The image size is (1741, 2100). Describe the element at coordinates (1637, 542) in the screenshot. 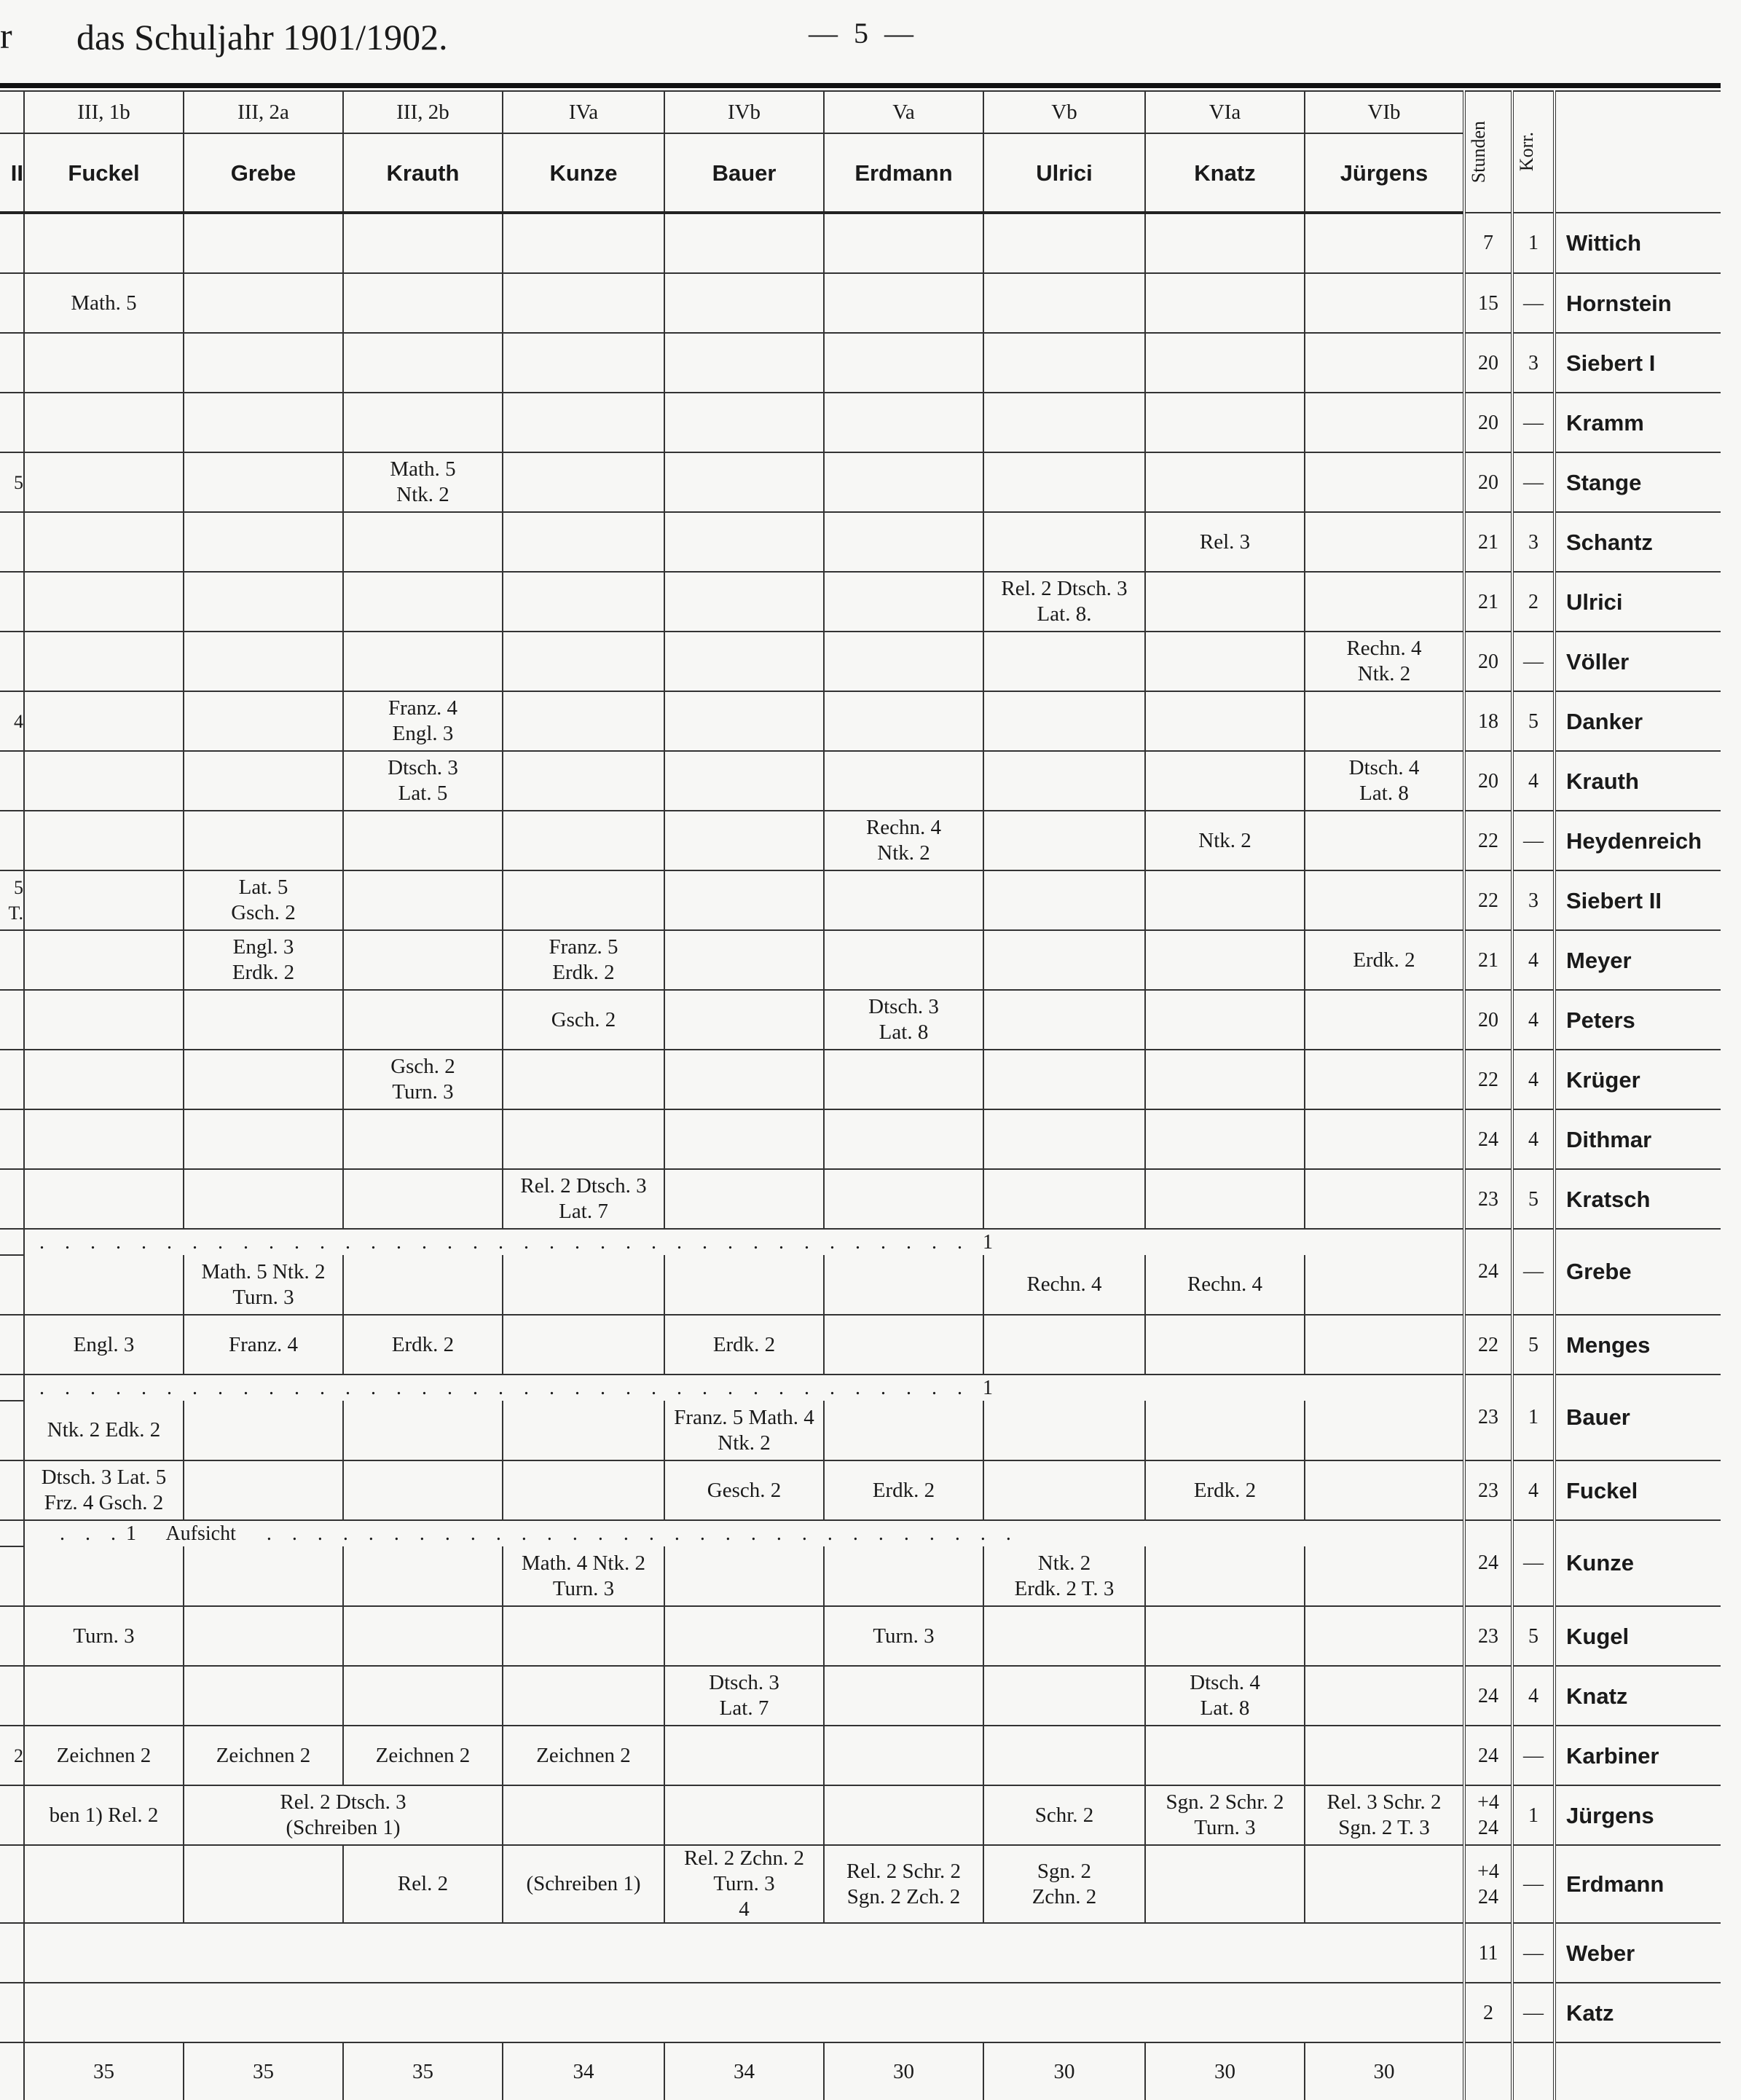

I see `teacher-name: Schantz` at that location.